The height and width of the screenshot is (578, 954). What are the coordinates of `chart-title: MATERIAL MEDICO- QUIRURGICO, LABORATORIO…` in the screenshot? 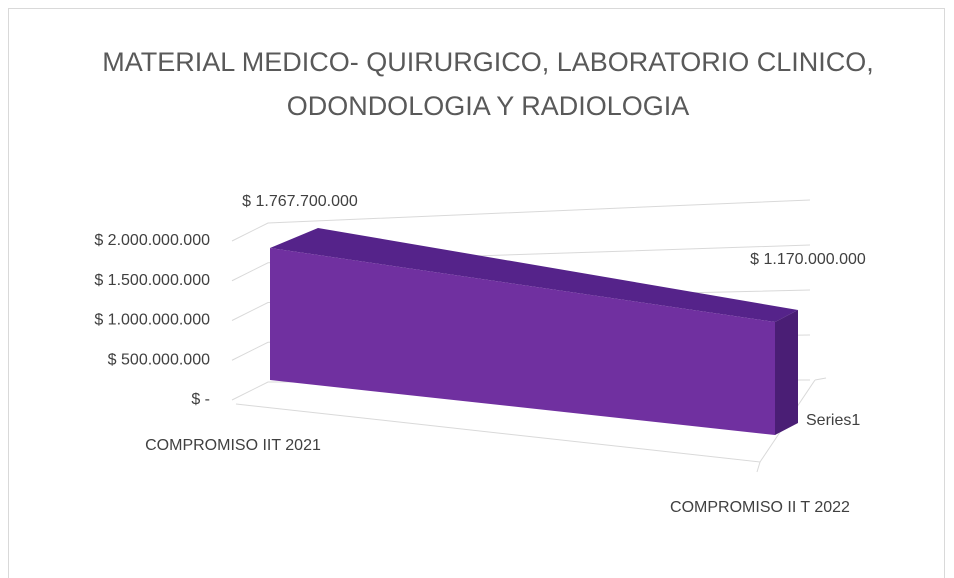 It's located at (488, 84).